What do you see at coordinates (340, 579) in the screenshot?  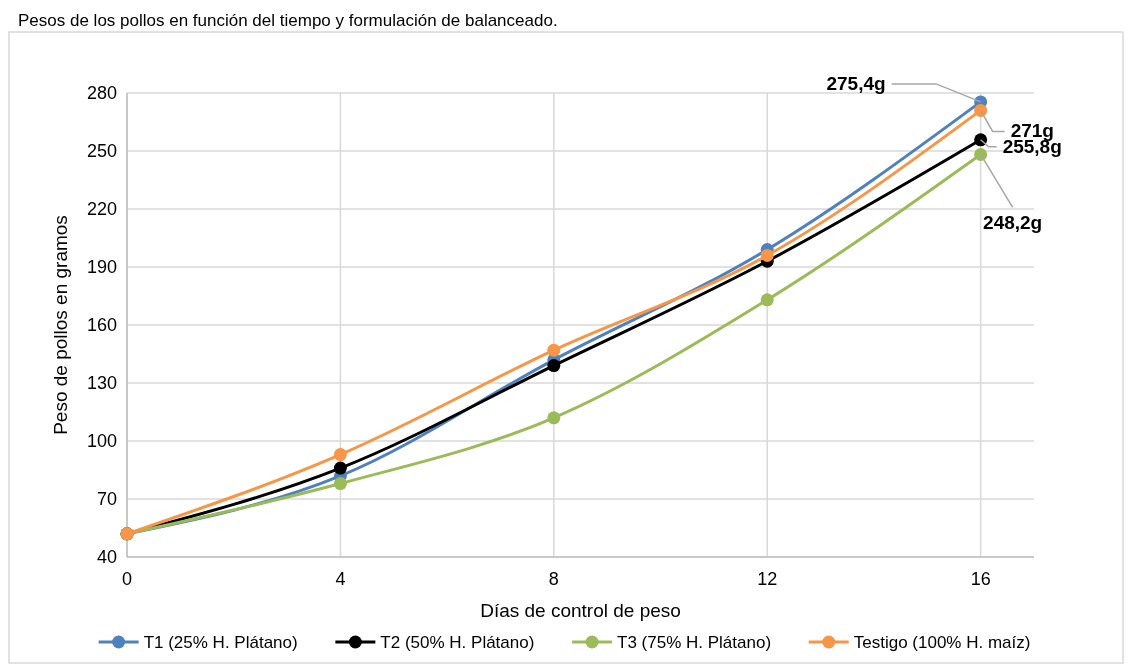 I see `x-tick-label: 4` at bounding box center [340, 579].